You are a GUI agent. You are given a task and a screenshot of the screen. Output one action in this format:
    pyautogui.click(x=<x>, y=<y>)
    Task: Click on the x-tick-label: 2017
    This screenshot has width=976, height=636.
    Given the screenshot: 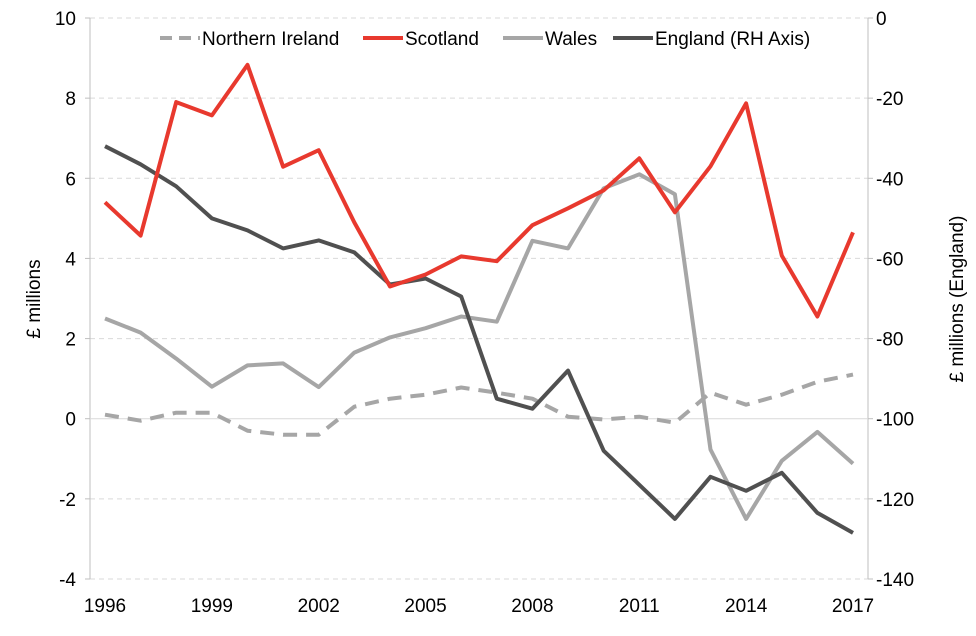 What is the action you would take?
    pyautogui.click(x=853, y=606)
    